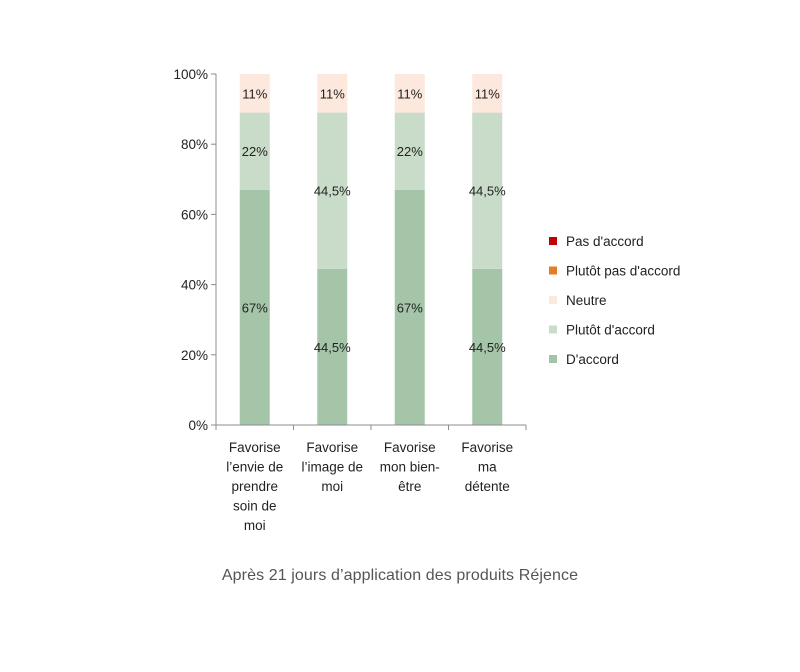 The image size is (800, 672). I want to click on y-tick-label: 40%, so click(194, 285).